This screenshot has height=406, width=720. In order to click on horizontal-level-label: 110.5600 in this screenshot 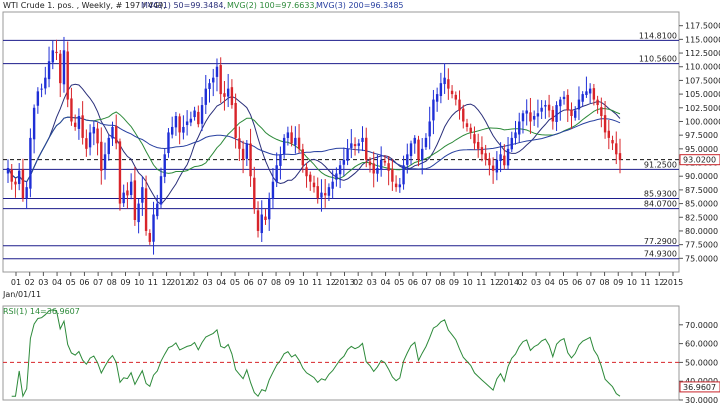, I will do `click(658, 59)`.